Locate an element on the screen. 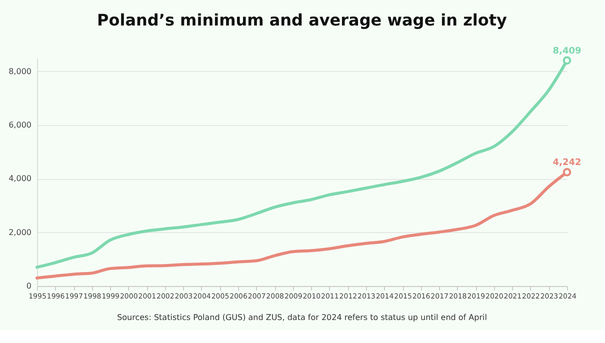  y-tick-label: 4,000 is located at coordinates (20, 179).